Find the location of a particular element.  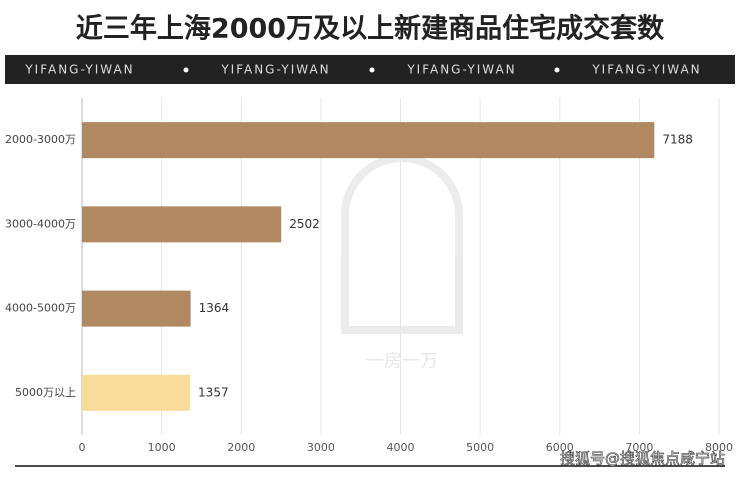

value-label: 7188 is located at coordinates (677, 140).